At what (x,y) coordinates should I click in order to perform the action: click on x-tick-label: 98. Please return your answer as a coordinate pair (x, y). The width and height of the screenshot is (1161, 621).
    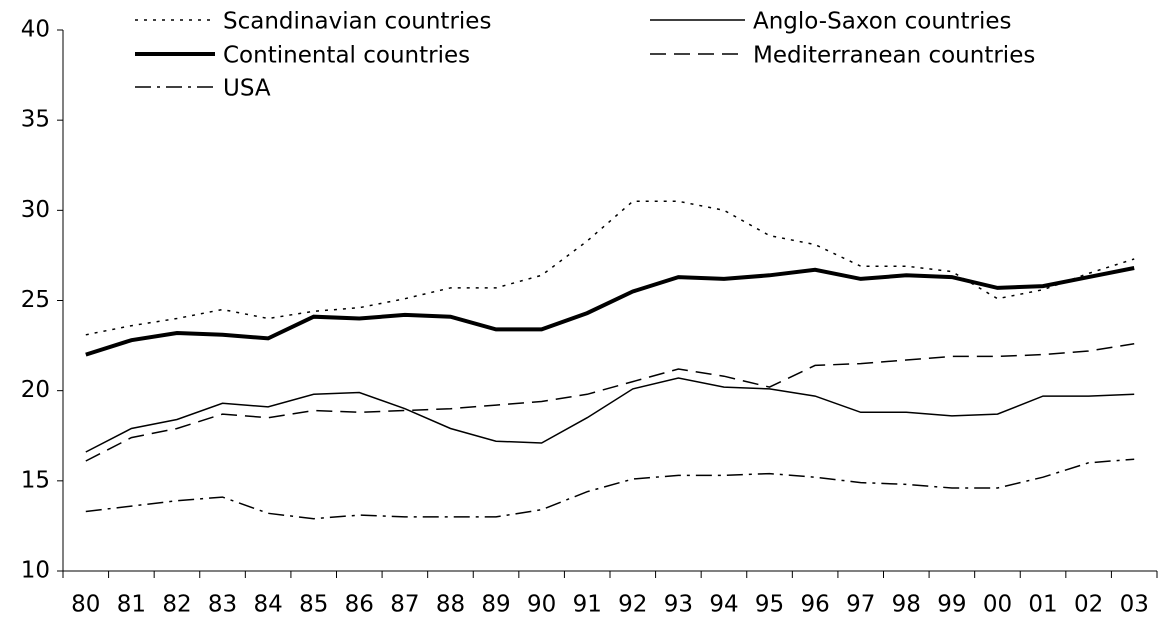
    Looking at the image, I should click on (906, 605).